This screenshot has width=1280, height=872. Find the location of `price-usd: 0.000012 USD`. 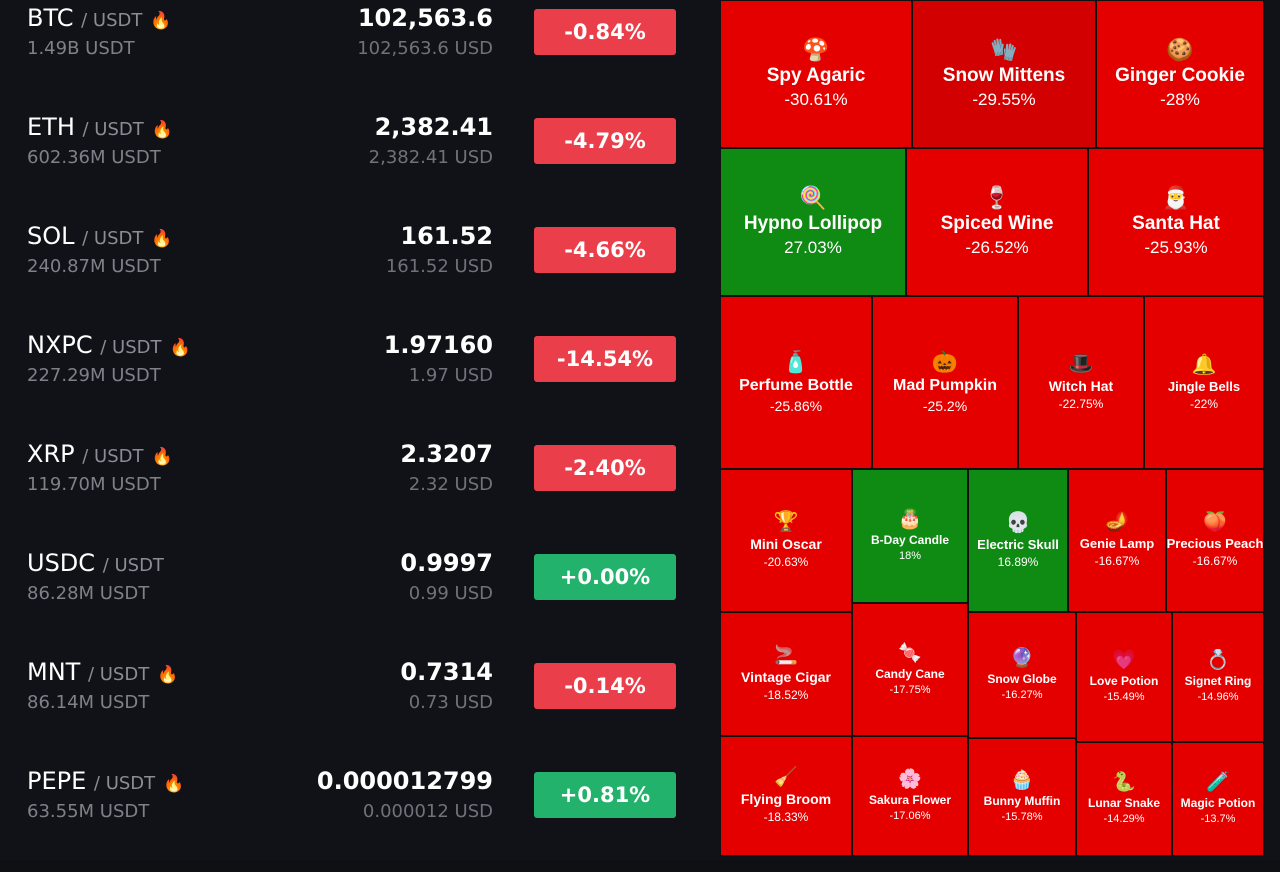

price-usd: 0.000012 USD is located at coordinates (427, 811).